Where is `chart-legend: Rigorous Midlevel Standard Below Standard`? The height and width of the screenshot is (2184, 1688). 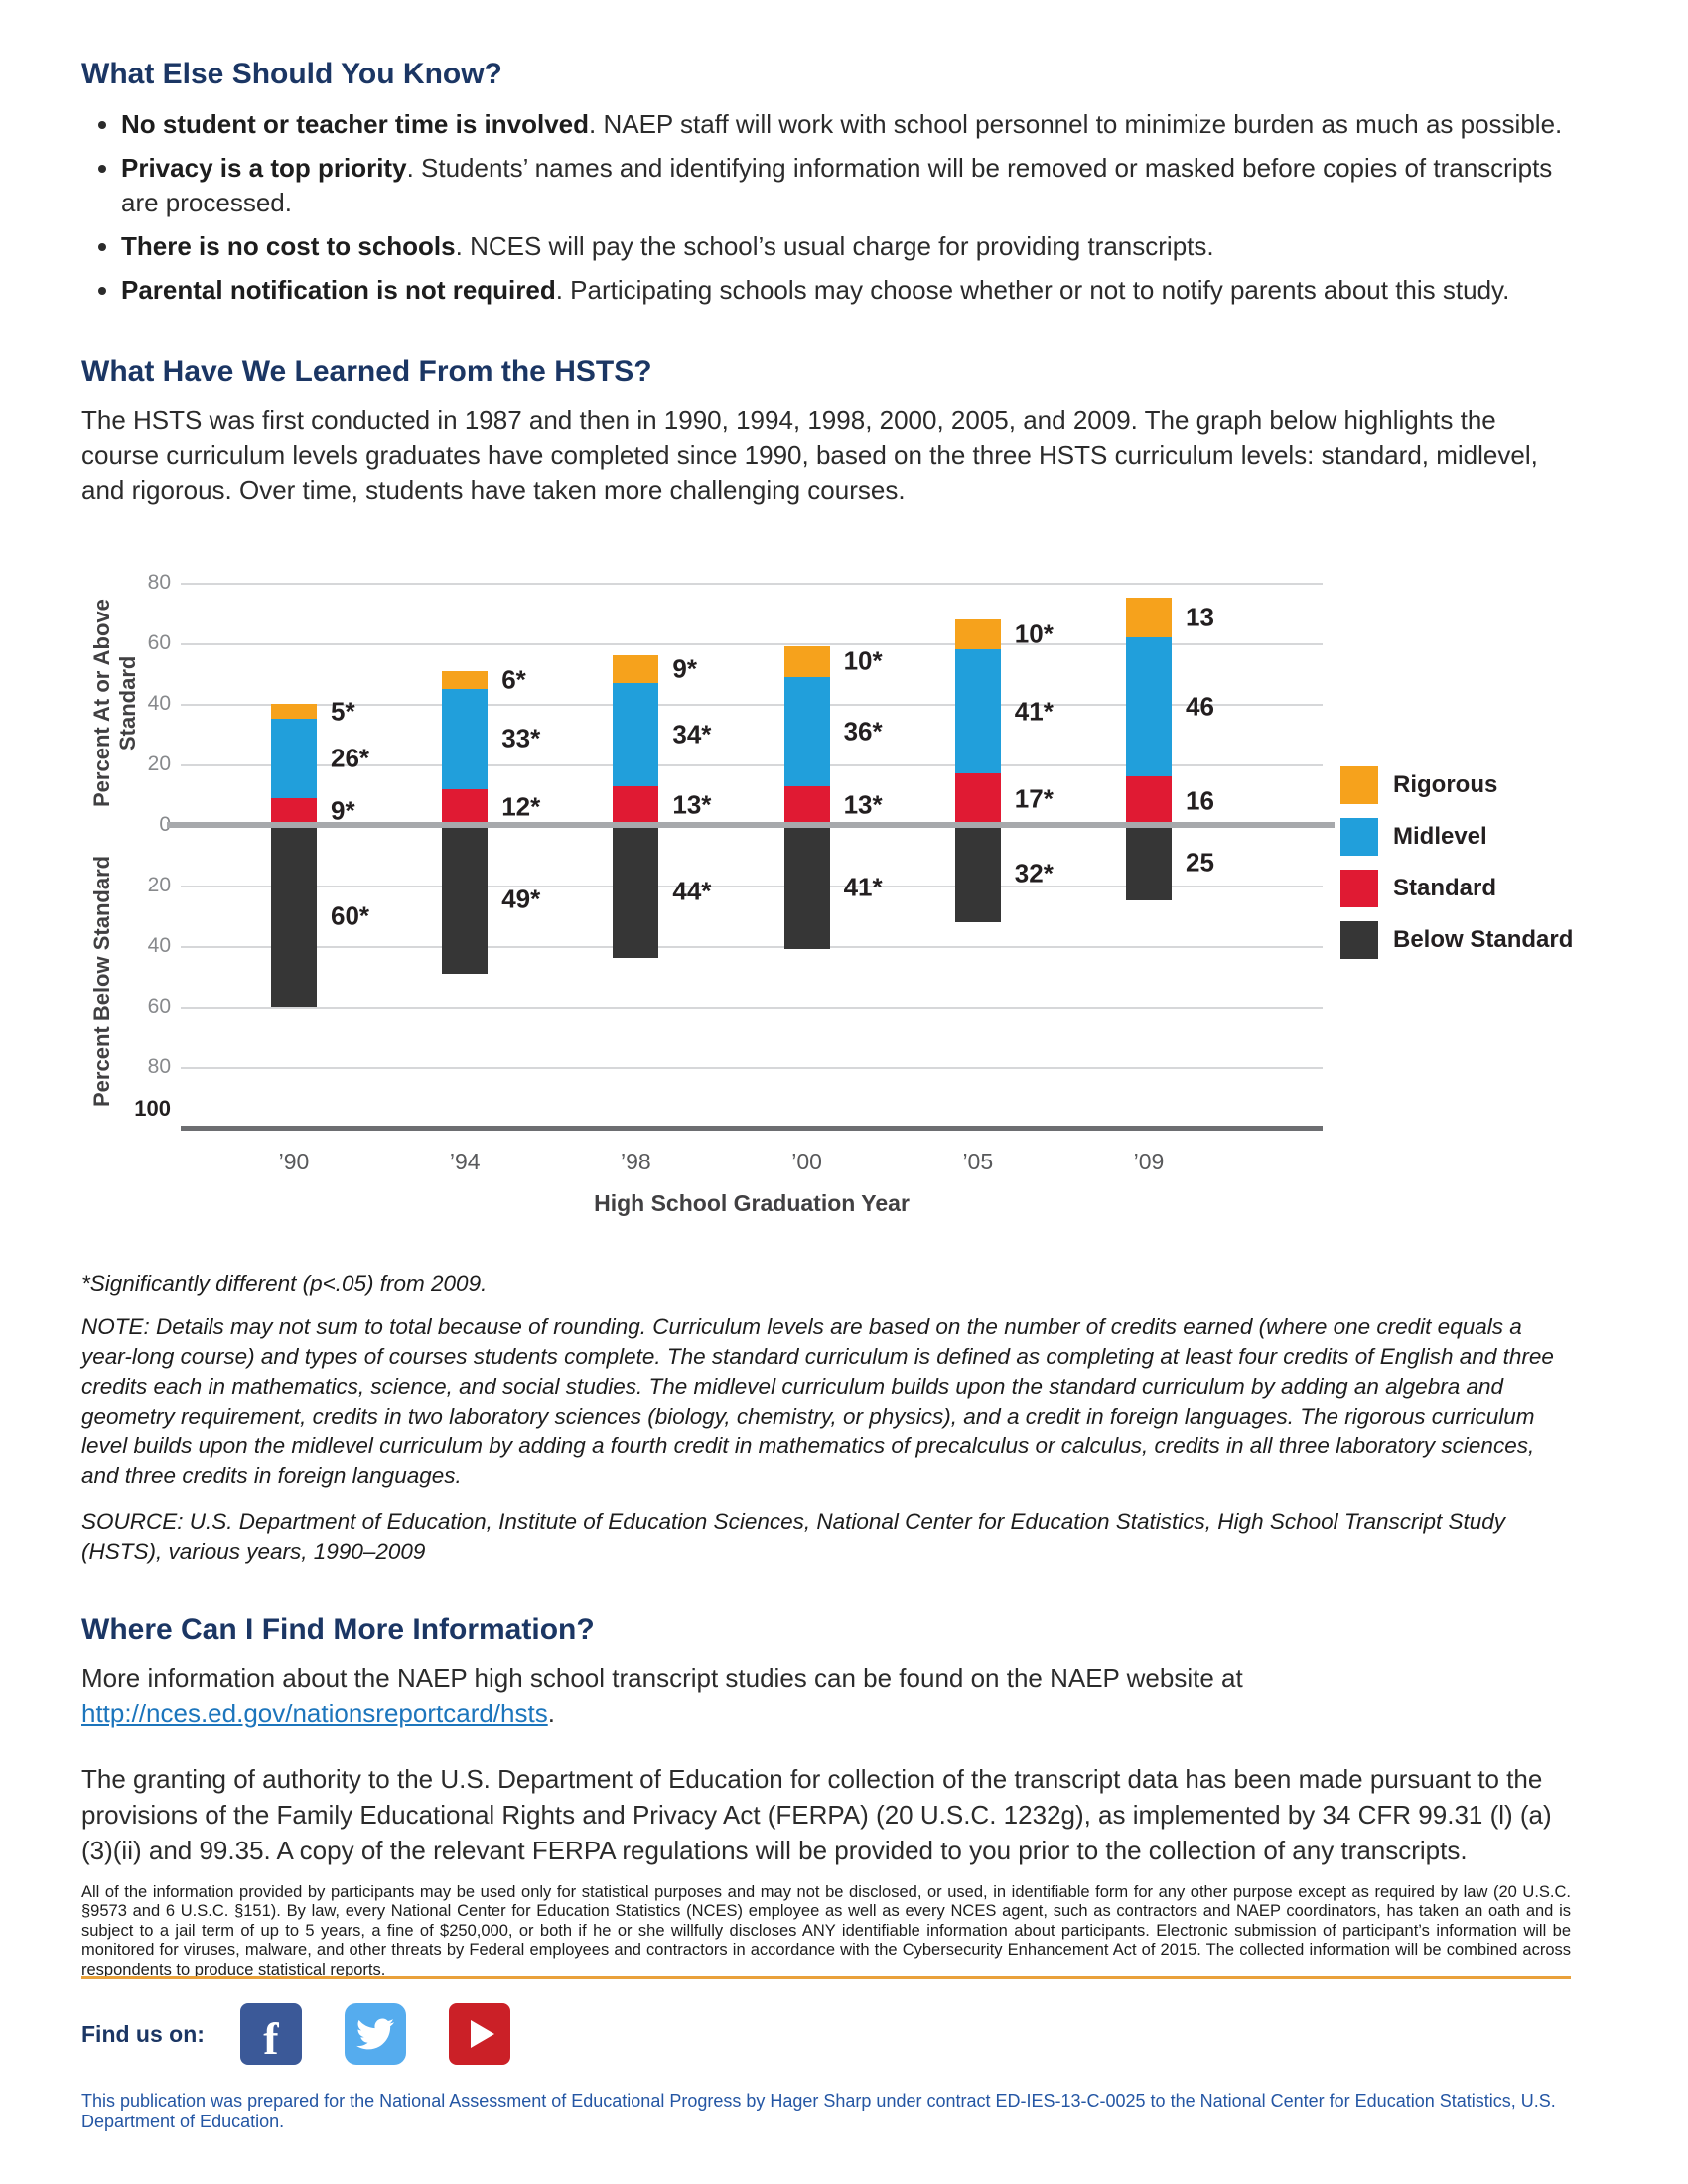 chart-legend: Rigorous Midlevel Standard Below Standard is located at coordinates (1456, 863).